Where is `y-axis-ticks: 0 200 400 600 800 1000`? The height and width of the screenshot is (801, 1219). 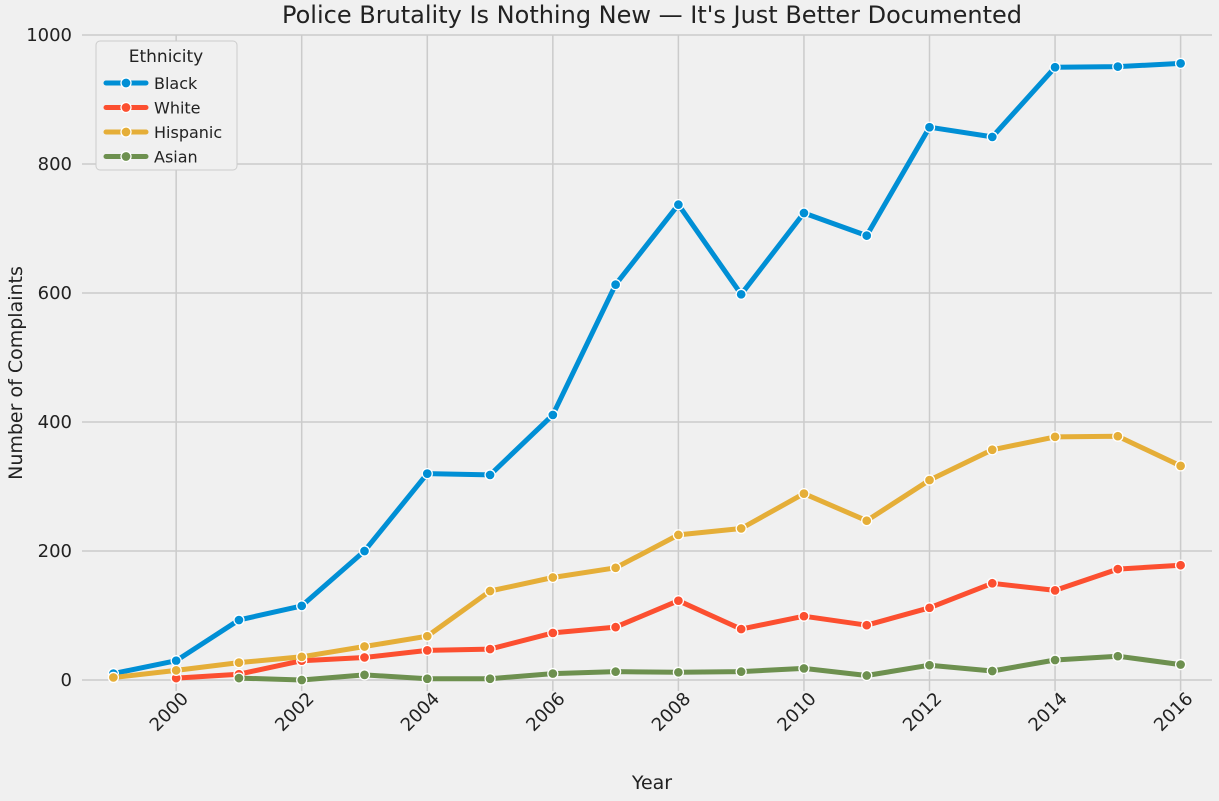 y-axis-ticks: 0 200 400 600 800 1000 is located at coordinates (49, 358).